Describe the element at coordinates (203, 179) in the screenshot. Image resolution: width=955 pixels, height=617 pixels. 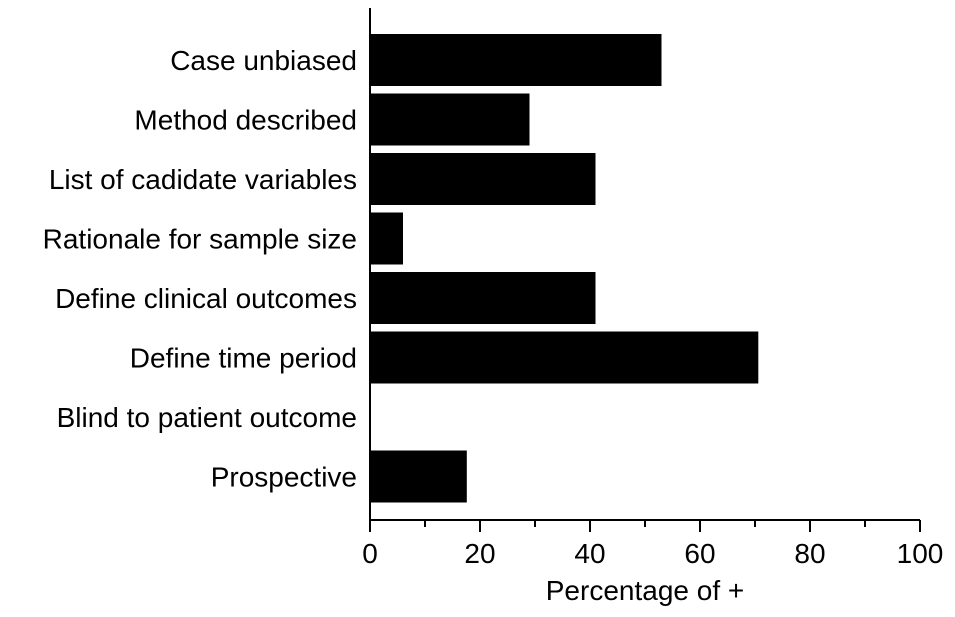
I see `category-label: List of cadidate variables` at that location.